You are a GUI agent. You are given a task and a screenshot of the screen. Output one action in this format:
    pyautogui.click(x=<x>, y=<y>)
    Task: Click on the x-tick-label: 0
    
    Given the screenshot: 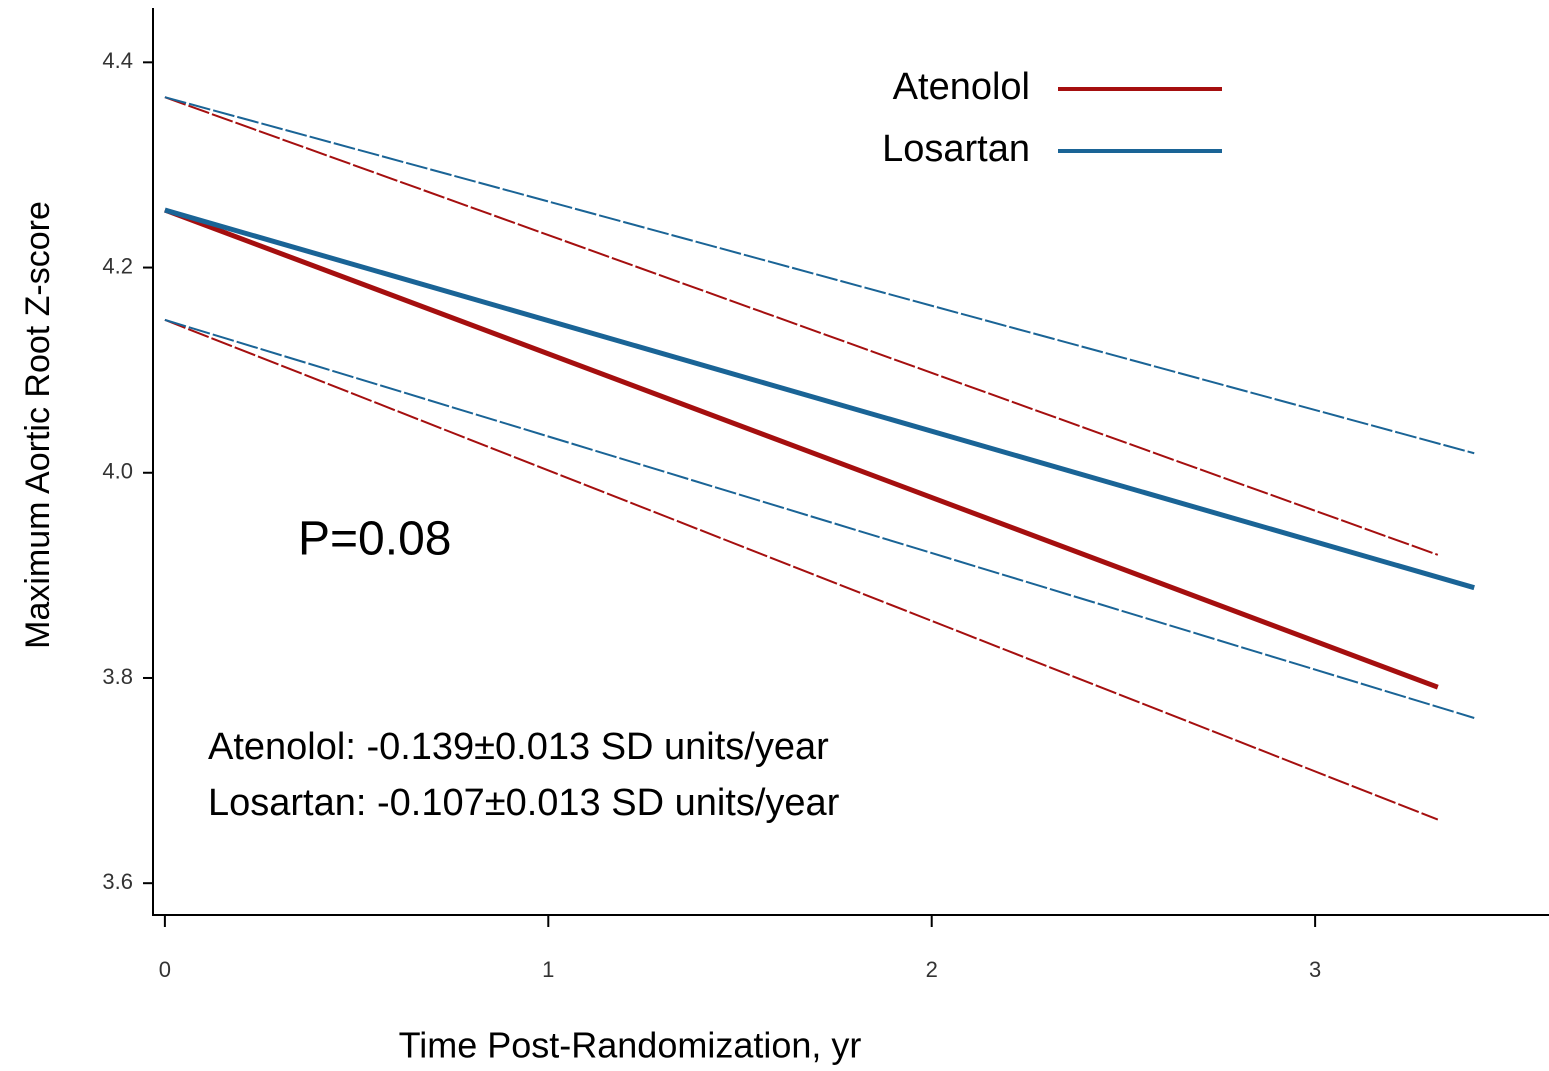 What is the action you would take?
    pyautogui.click(x=165, y=969)
    